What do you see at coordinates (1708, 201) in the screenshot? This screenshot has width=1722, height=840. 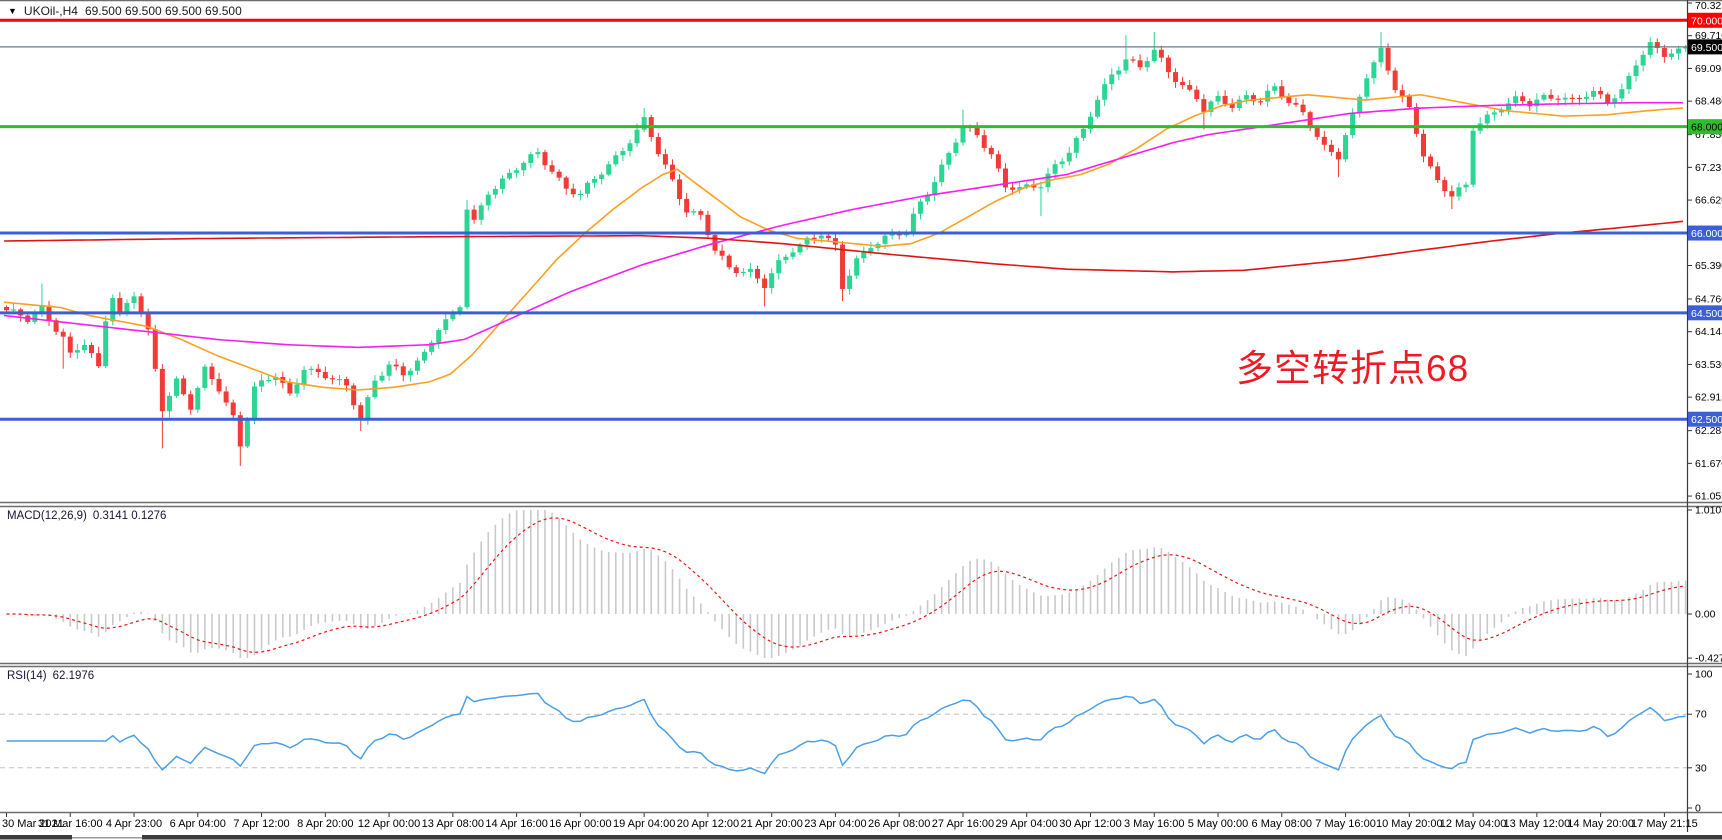 I see `svg-text: 66.620` at bounding box center [1708, 201].